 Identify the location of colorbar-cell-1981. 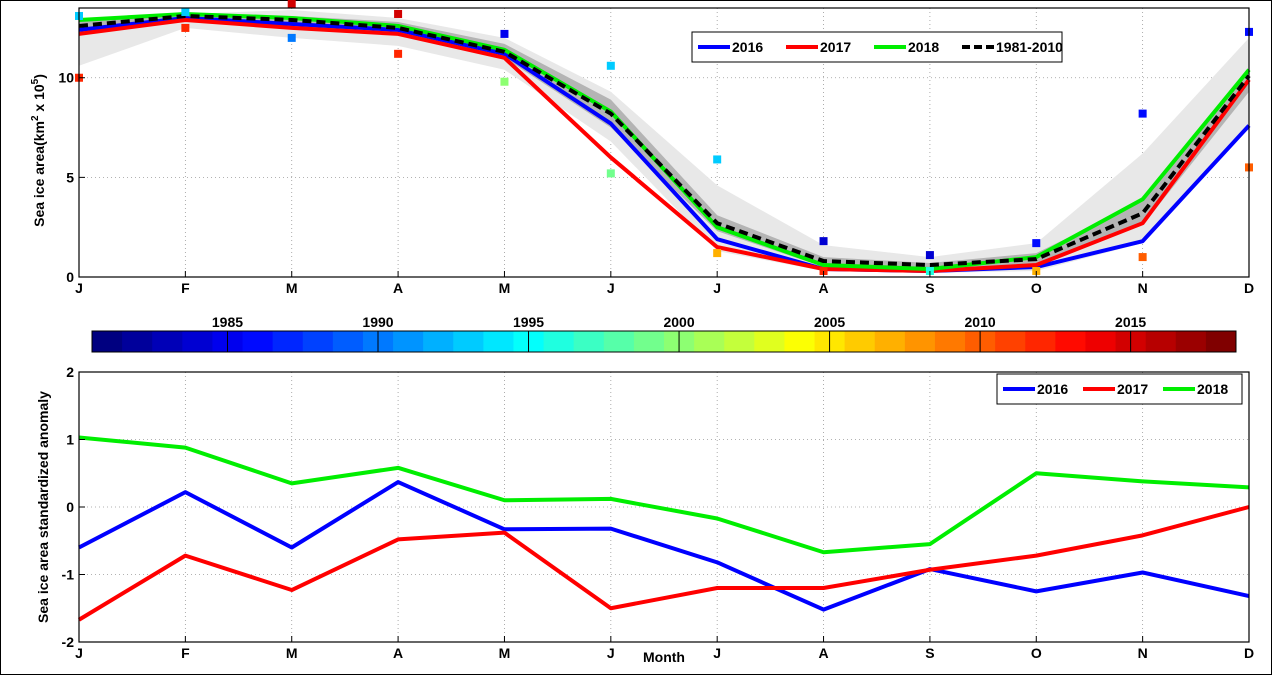
(107, 341).